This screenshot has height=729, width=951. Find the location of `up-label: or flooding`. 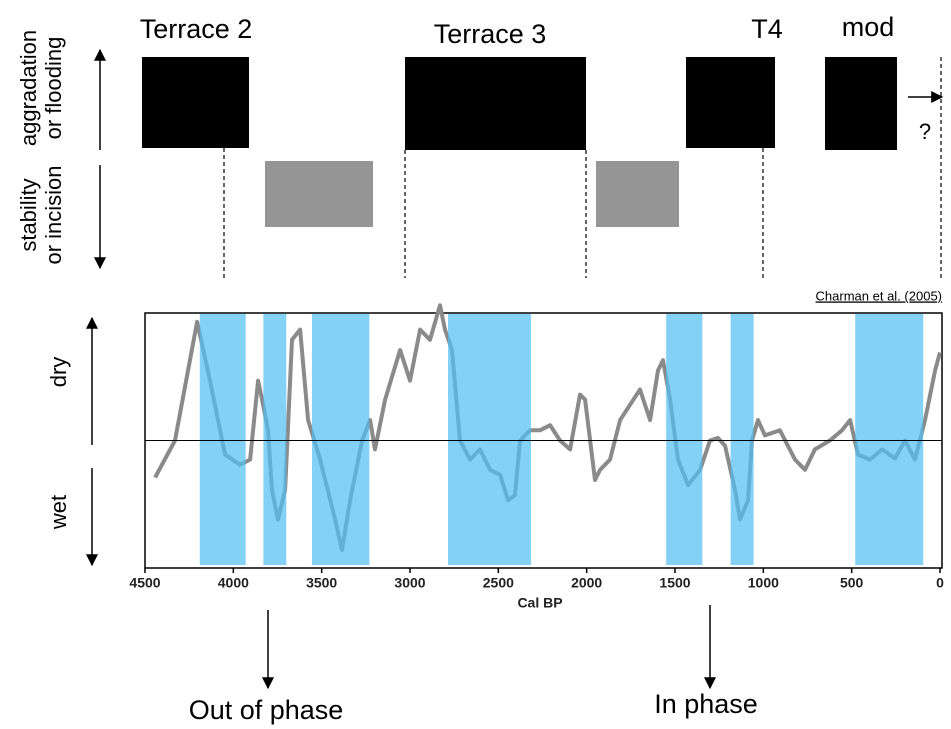

up-label: or flooding is located at coordinates (53, 88).